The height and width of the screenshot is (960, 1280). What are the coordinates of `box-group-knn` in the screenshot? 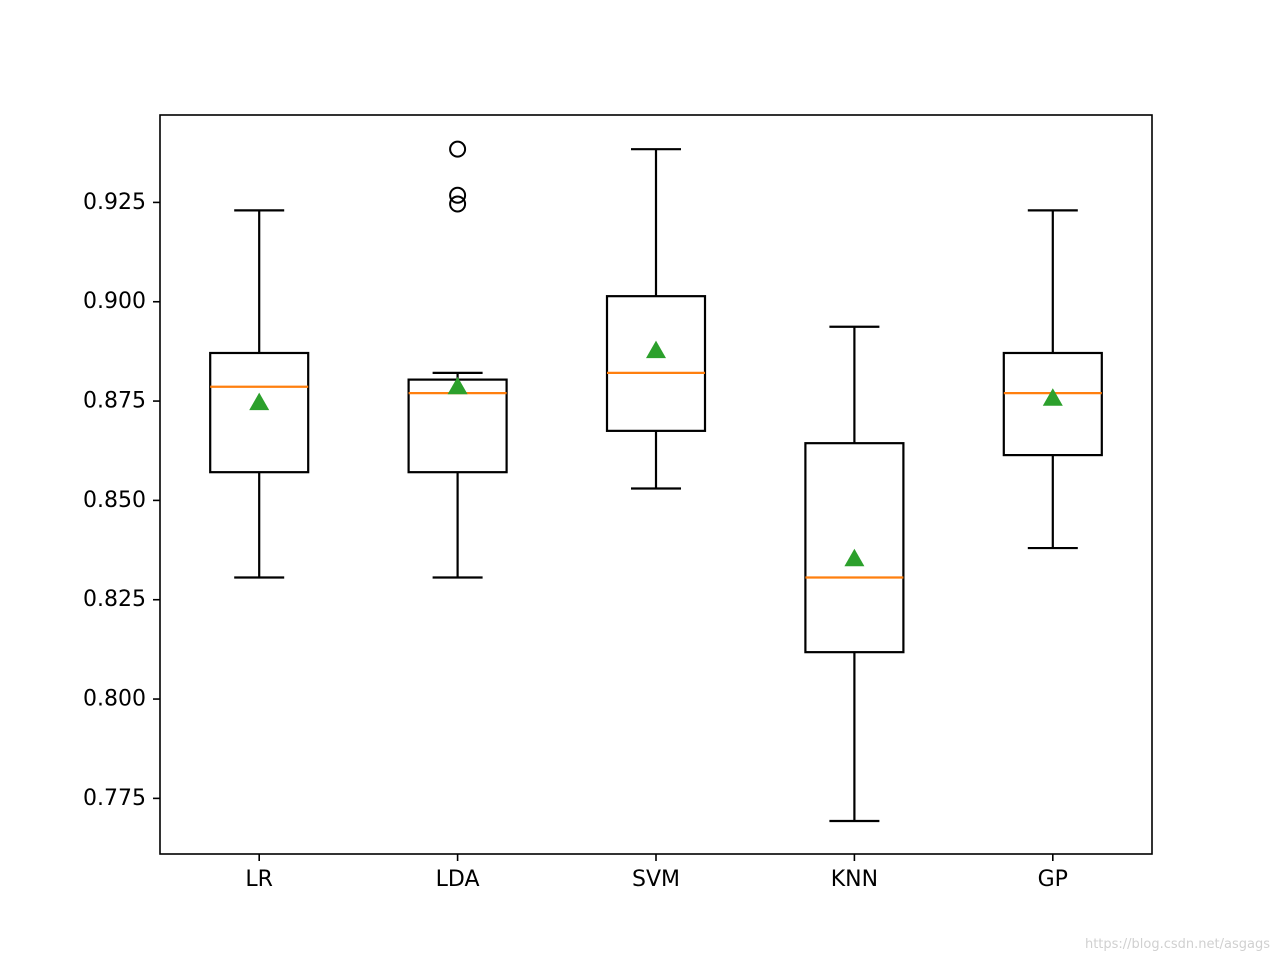 It's located at (854, 574).